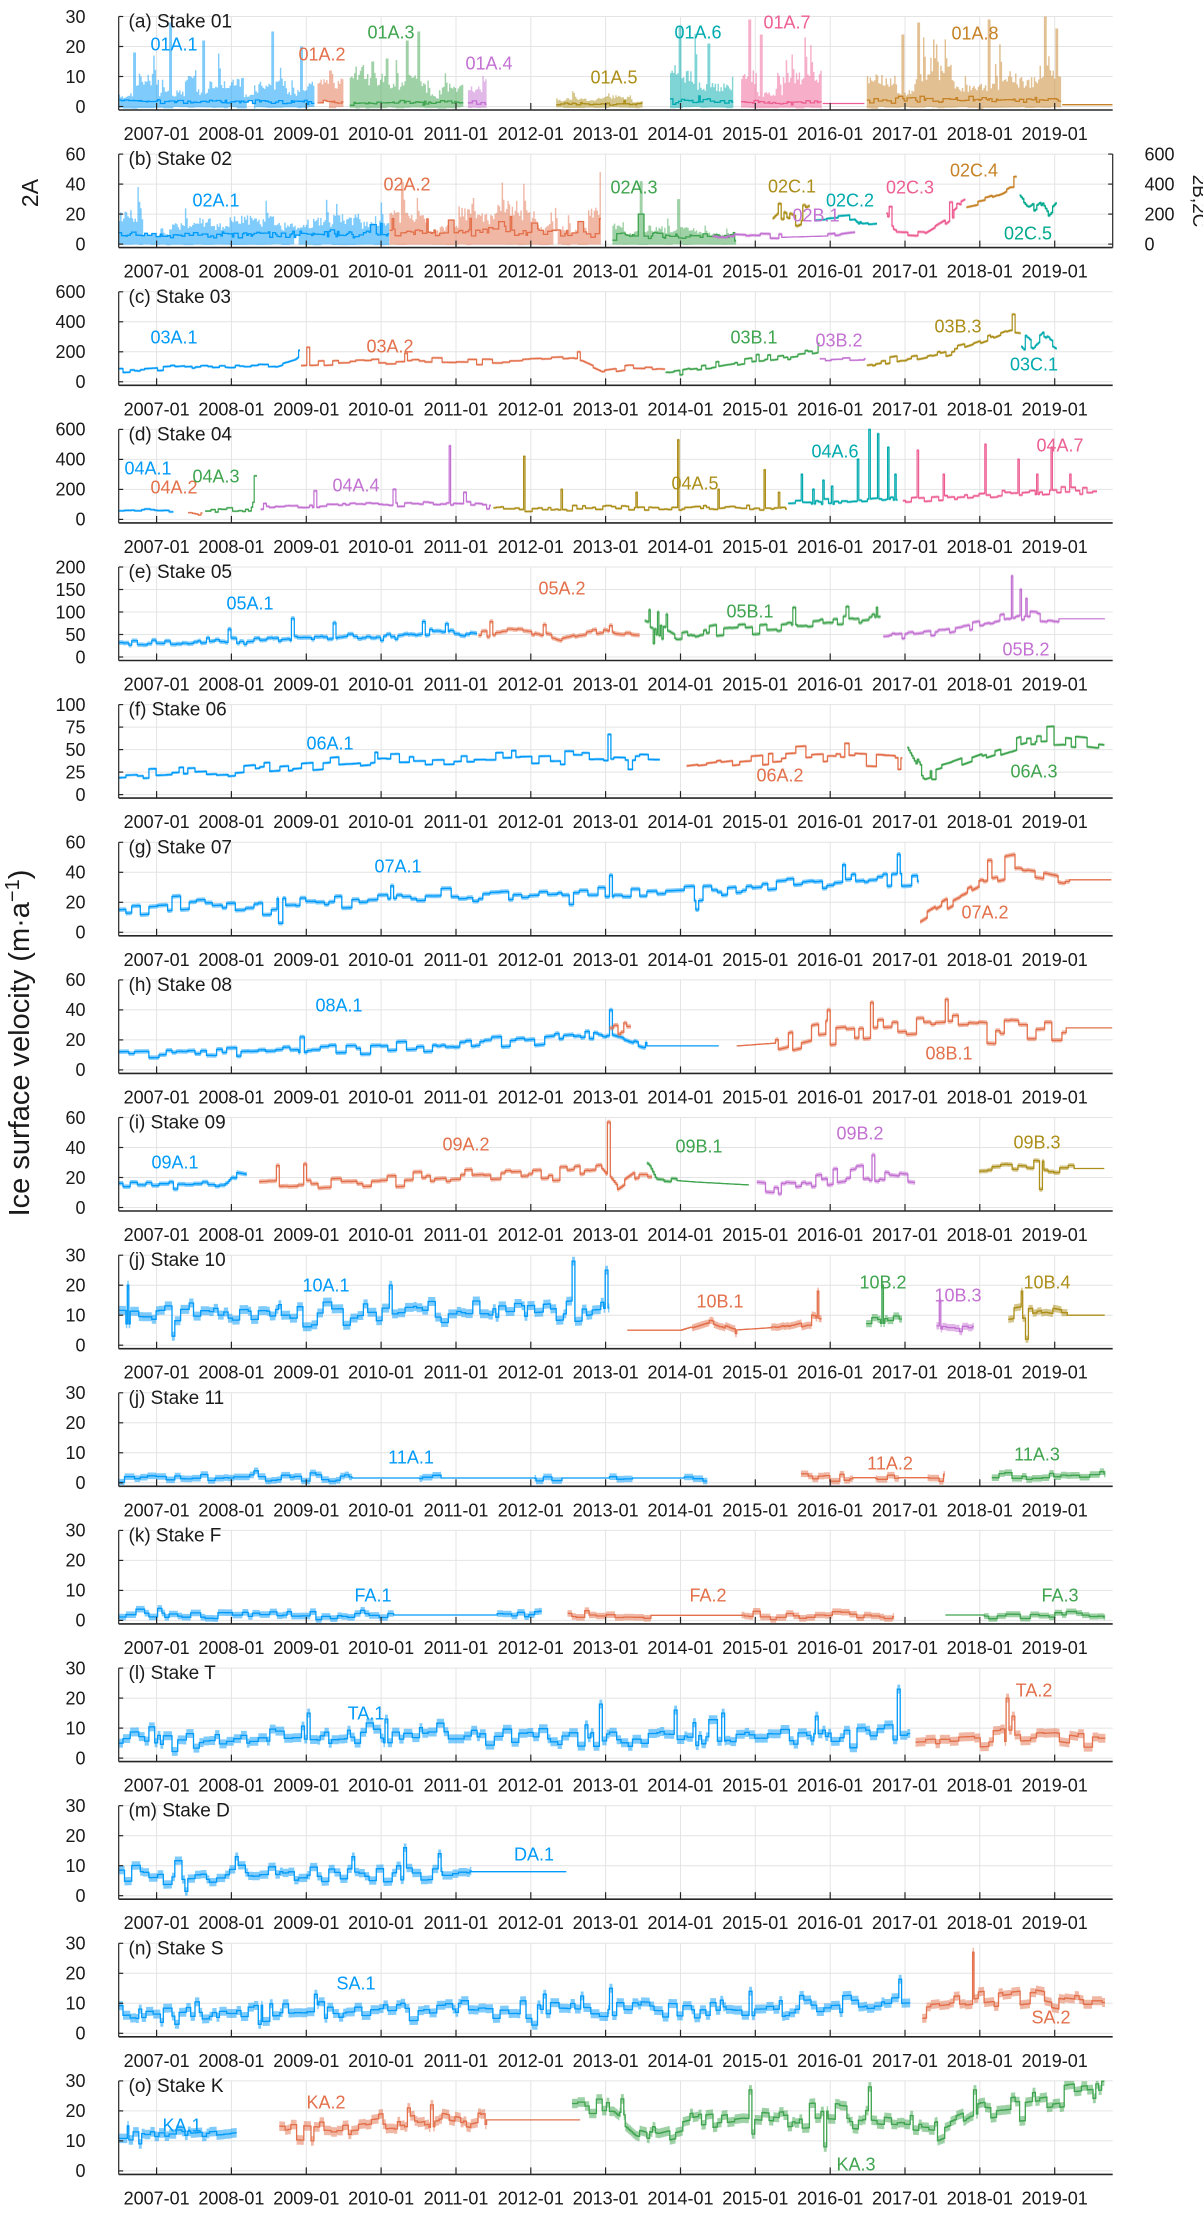  Describe the element at coordinates (779, 775) in the screenshot. I see `svg-text: 06A.2` at that location.